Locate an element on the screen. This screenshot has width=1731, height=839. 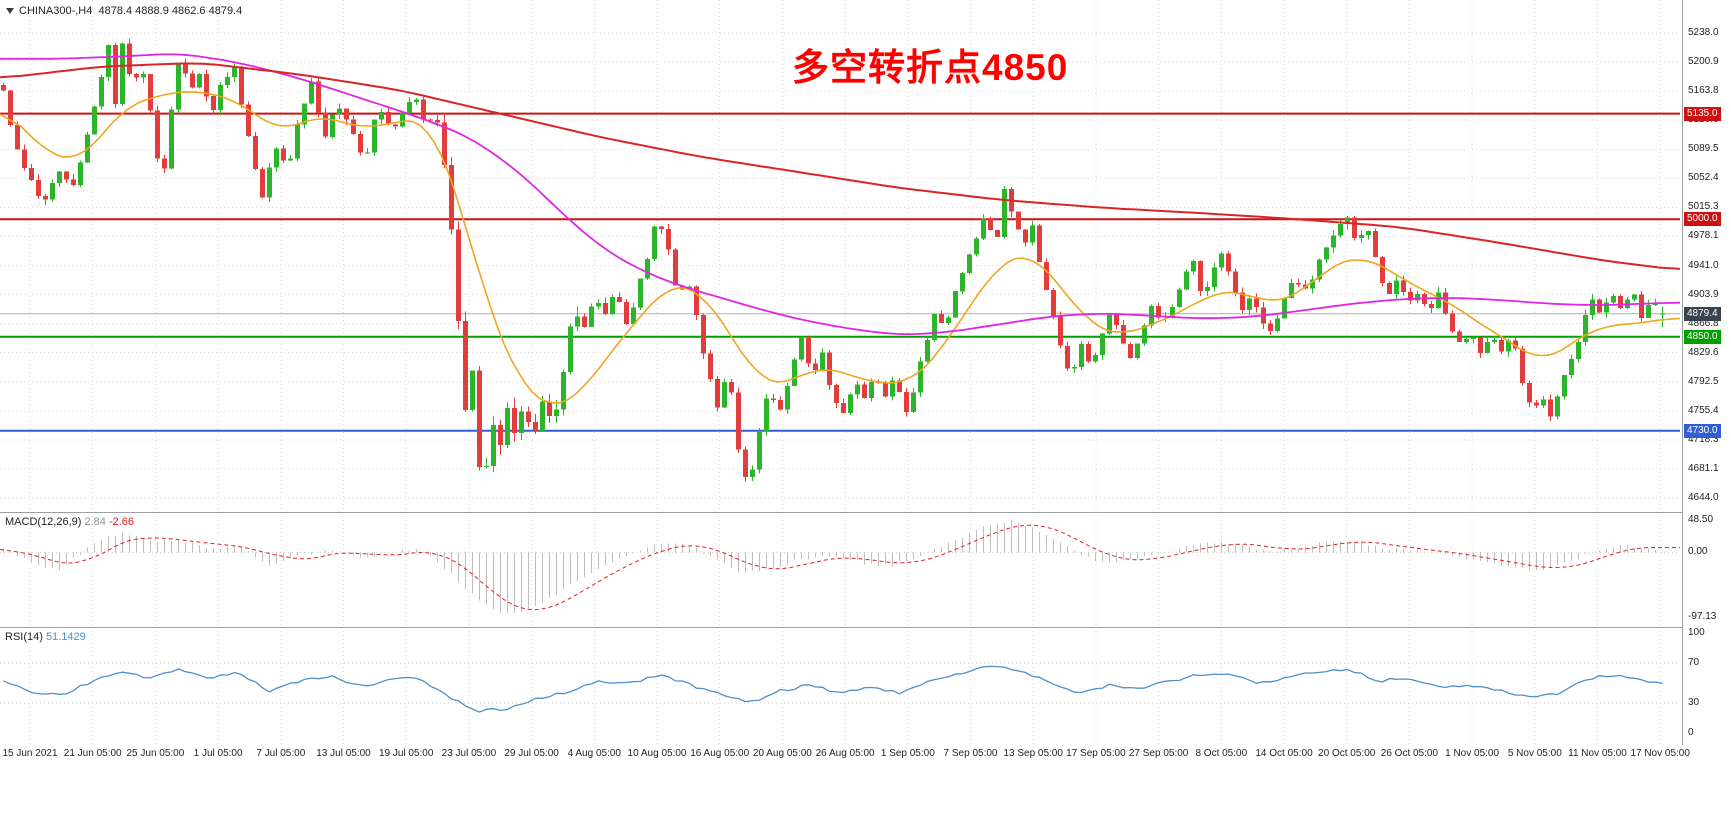
price-tick-label: 4978.1 is located at coordinates (1703, 236).